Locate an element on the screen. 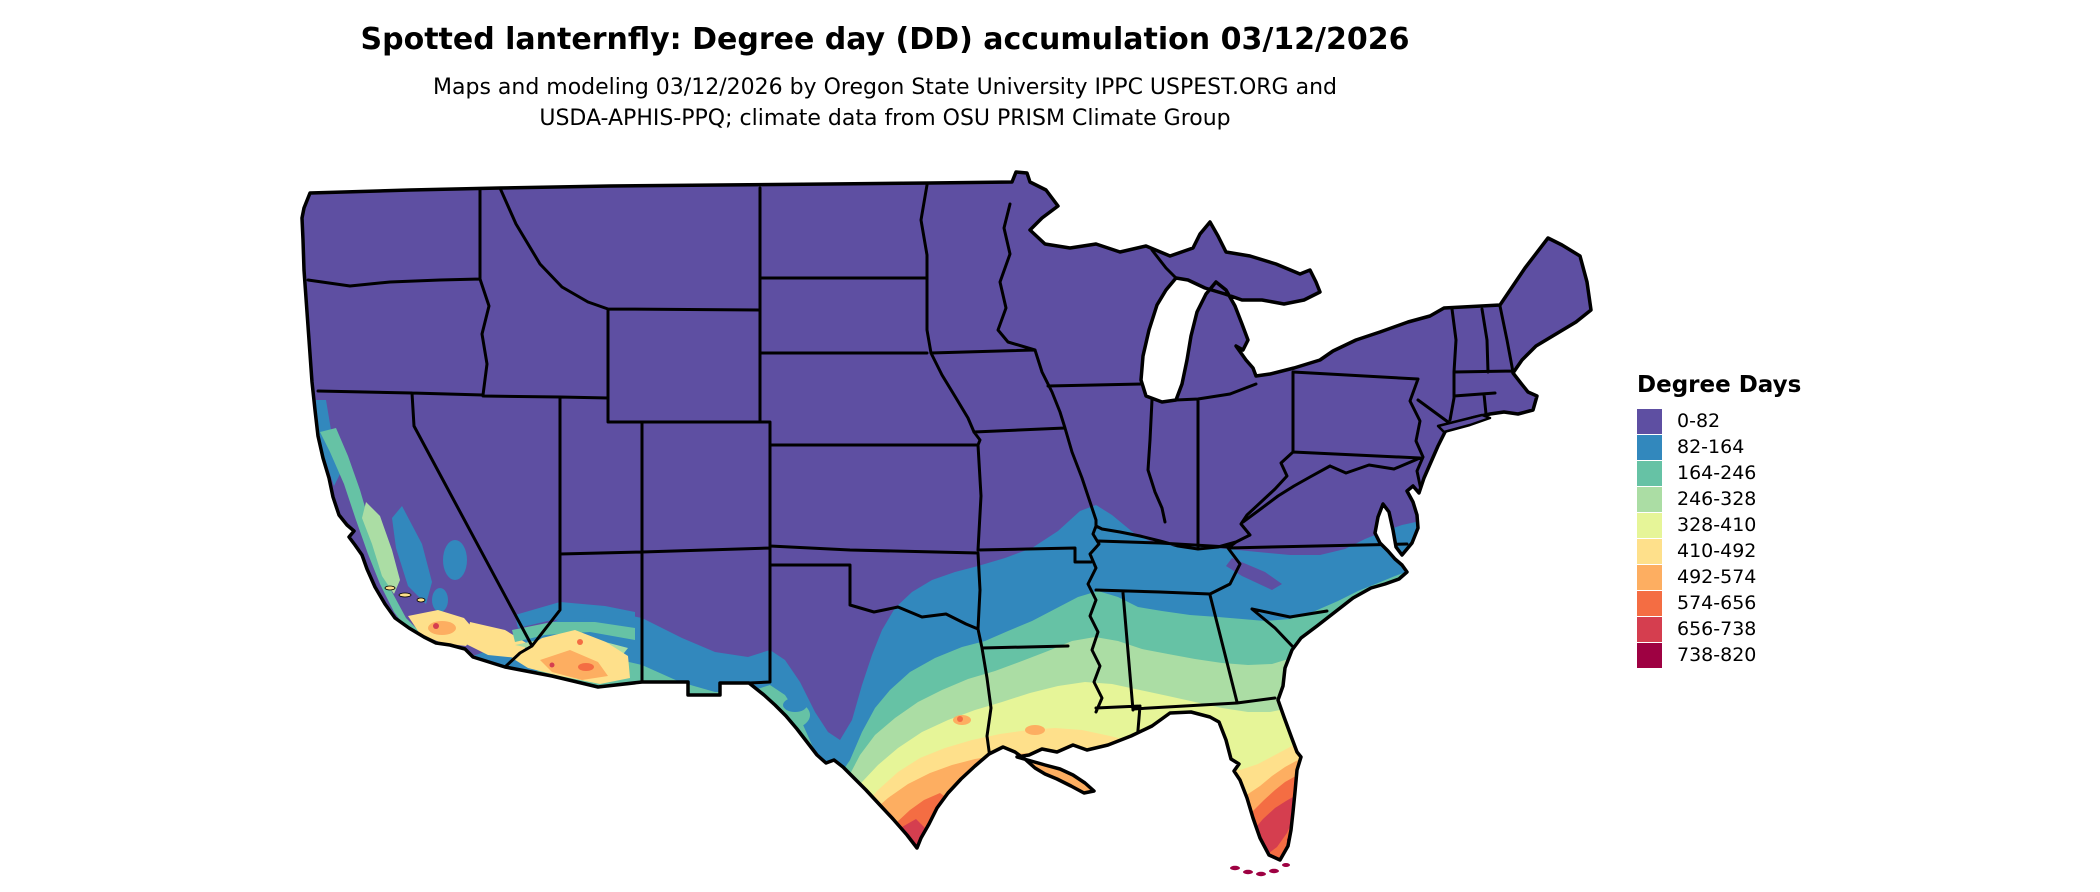  nevada-blue-patch is located at coordinates (455, 560).